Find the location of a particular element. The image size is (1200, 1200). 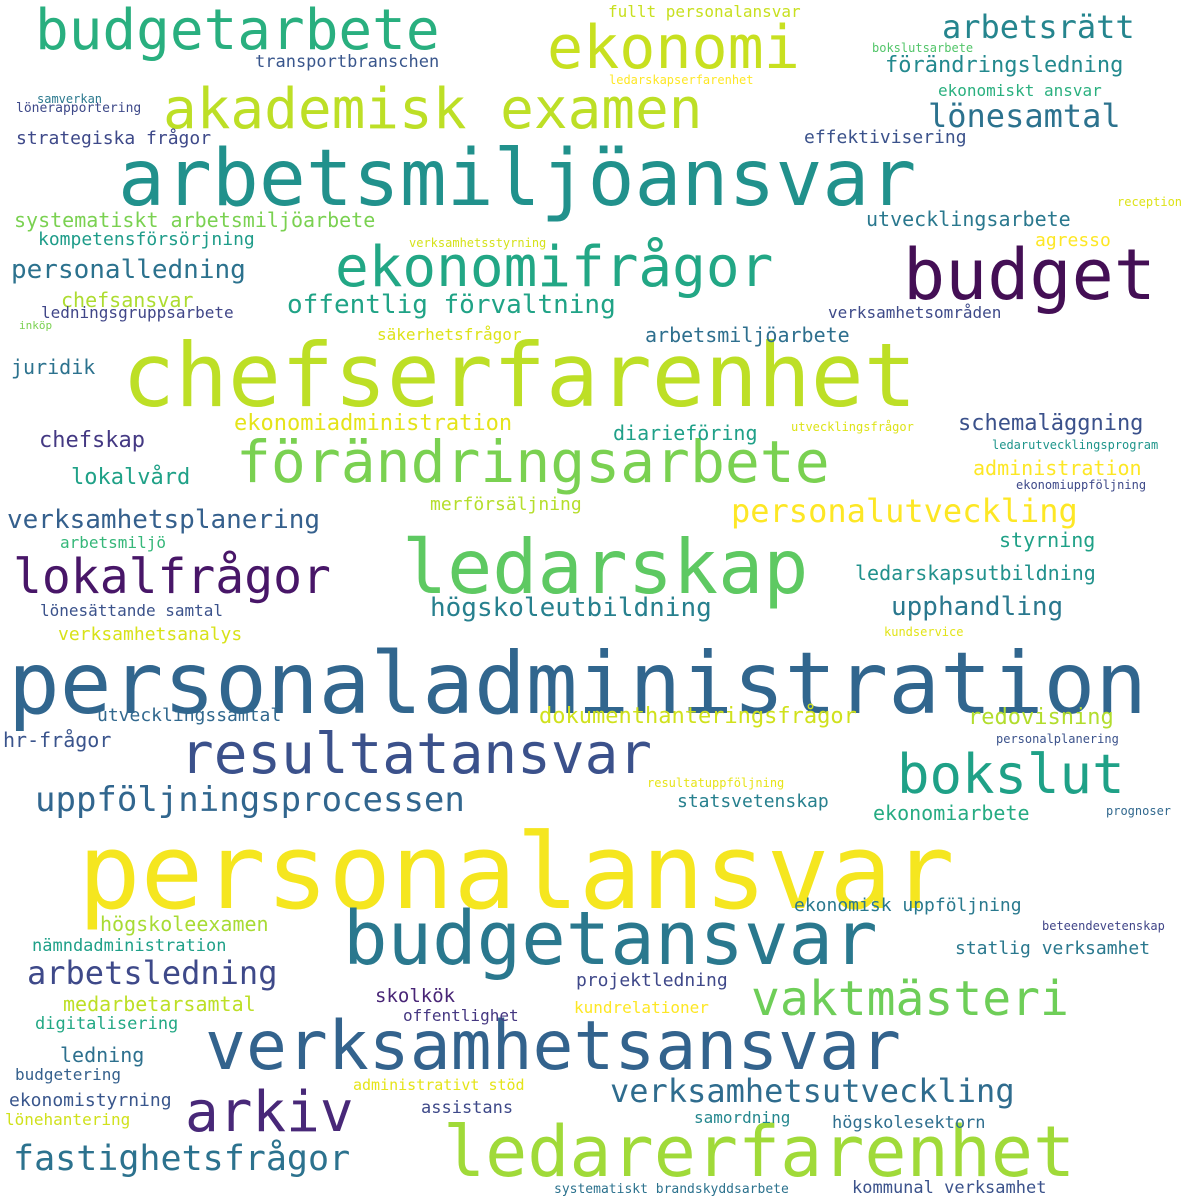

word-vaktmasteri: vaktmästeri is located at coordinates (910, 999).